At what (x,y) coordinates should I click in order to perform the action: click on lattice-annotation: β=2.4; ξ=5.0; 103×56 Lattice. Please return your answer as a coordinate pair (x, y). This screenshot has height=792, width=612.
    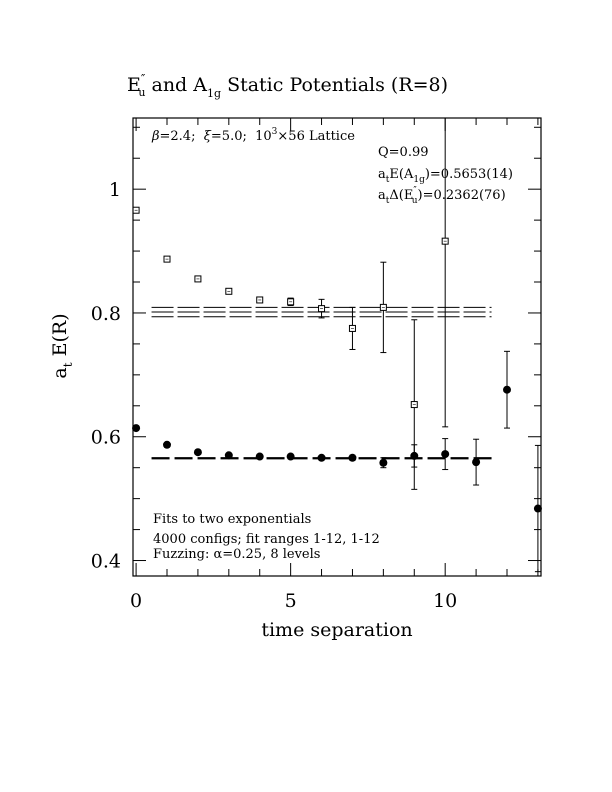
    Looking at the image, I should click on (253, 135).